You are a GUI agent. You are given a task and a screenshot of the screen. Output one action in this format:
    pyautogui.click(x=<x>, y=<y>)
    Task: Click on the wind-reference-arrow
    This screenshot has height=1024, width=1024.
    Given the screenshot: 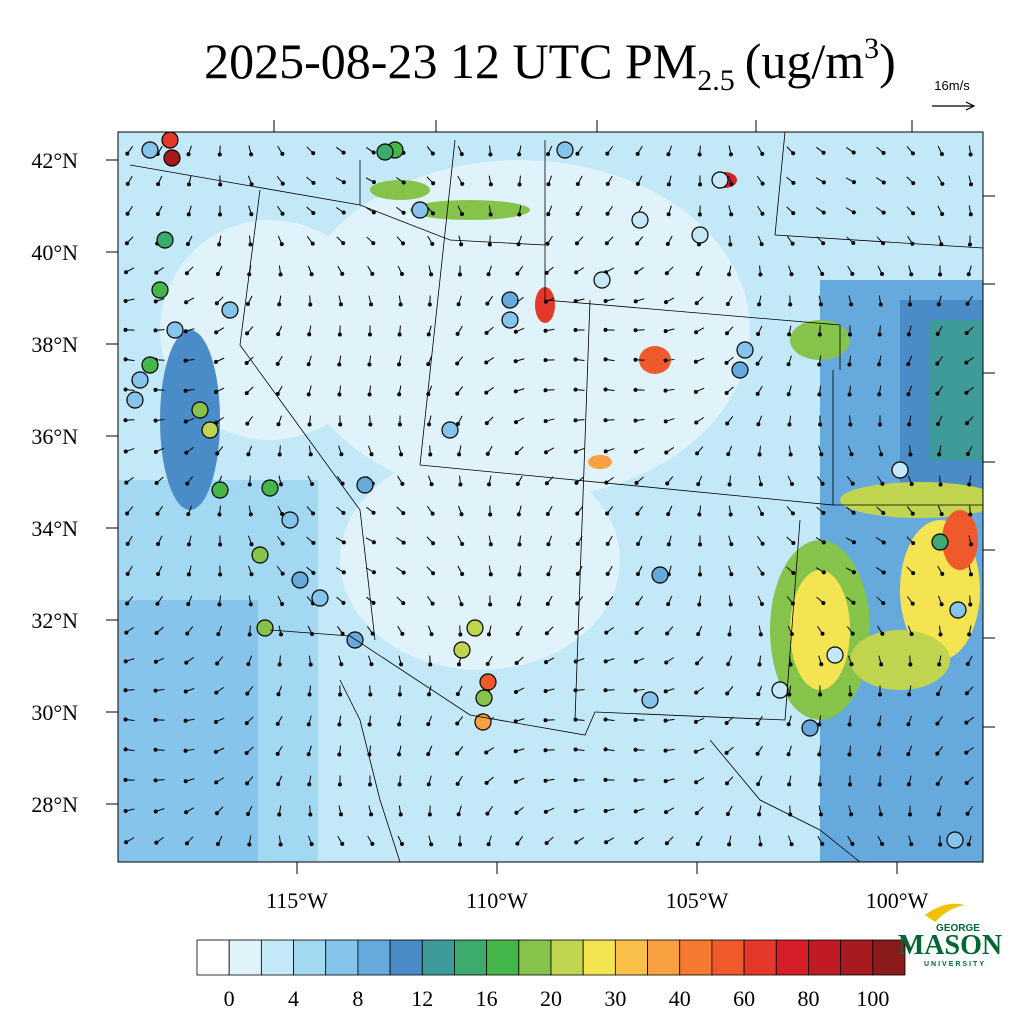 What is the action you would take?
    pyautogui.click(x=954, y=106)
    